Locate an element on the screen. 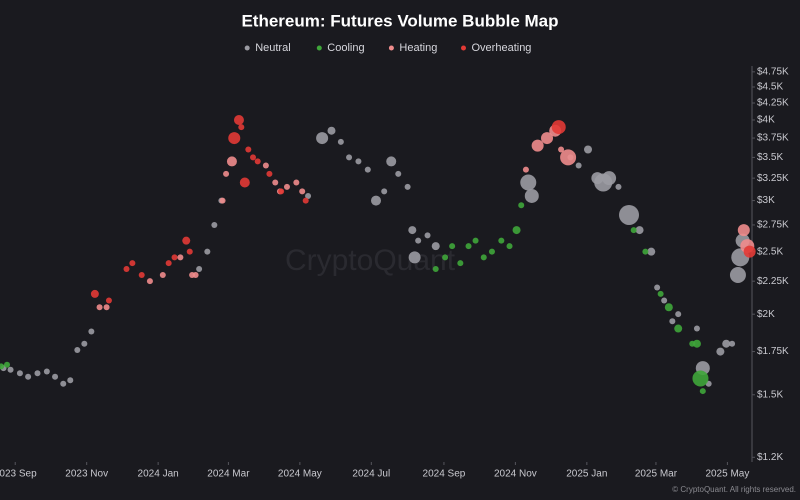 The width and height of the screenshot is (800, 500). x-tick-label: 2024 Jan is located at coordinates (158, 474).